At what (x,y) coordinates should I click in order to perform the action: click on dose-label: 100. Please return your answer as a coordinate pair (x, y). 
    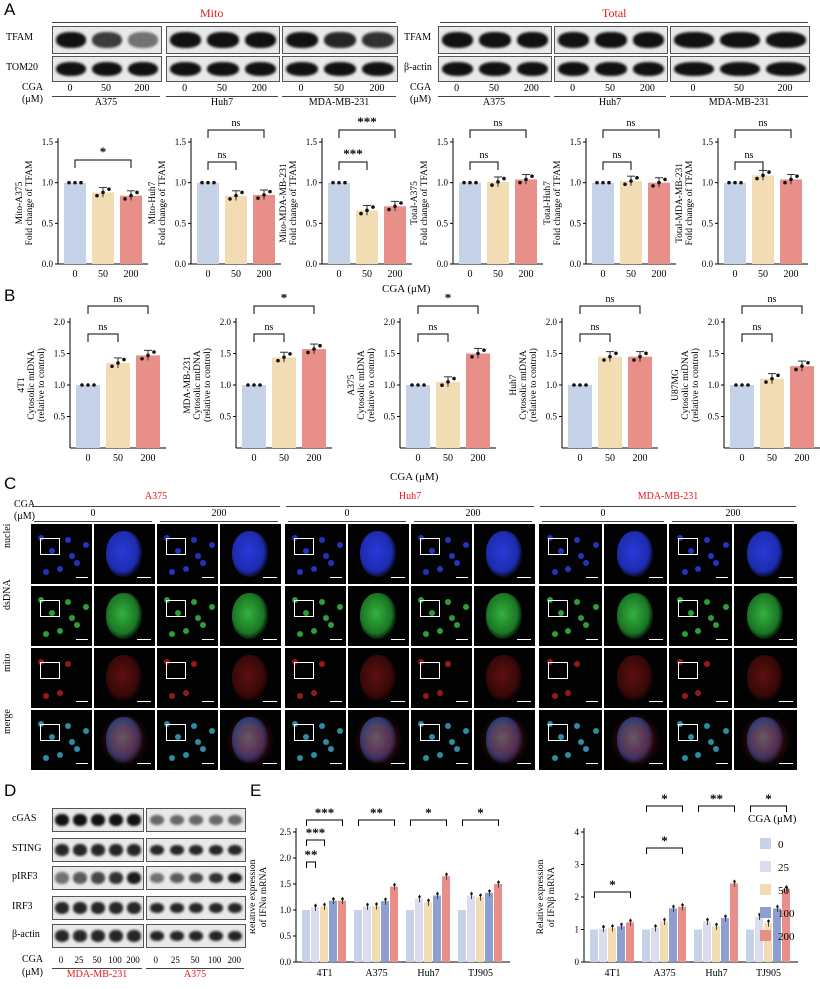
    Looking at the image, I should click on (214, 960).